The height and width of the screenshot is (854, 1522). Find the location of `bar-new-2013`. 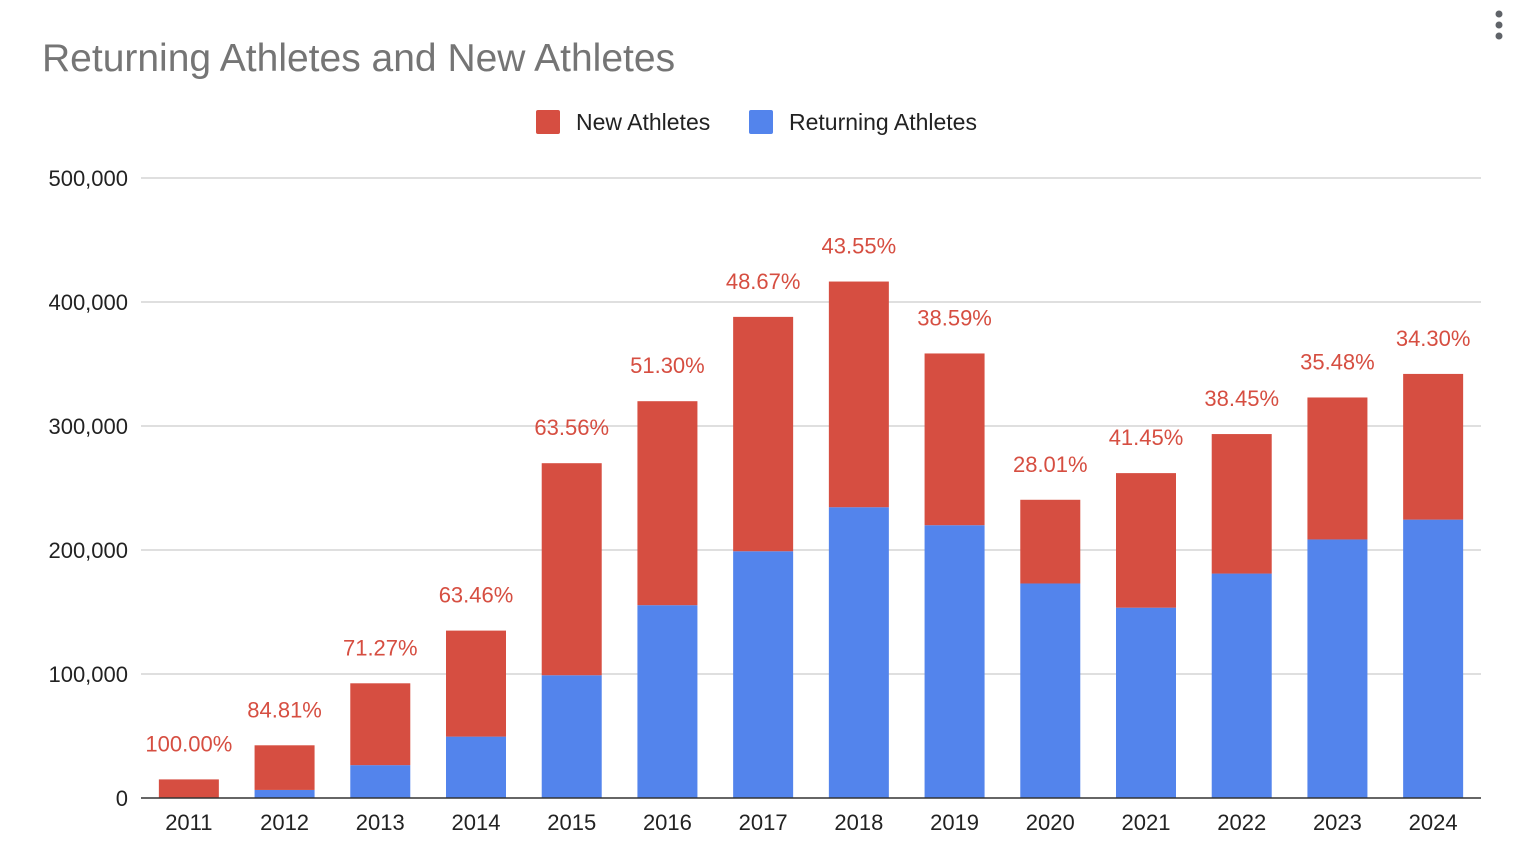

bar-new-2013 is located at coordinates (380, 724).